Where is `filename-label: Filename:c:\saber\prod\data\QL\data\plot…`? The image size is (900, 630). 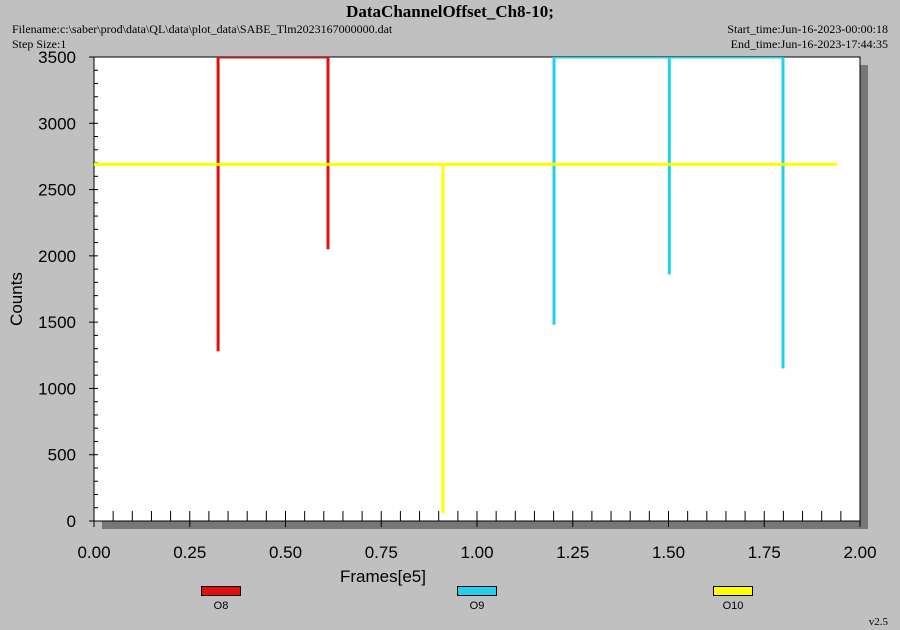
filename-label: Filename:c:\saber\prod\data\QL\data\plot… is located at coordinates (202, 29).